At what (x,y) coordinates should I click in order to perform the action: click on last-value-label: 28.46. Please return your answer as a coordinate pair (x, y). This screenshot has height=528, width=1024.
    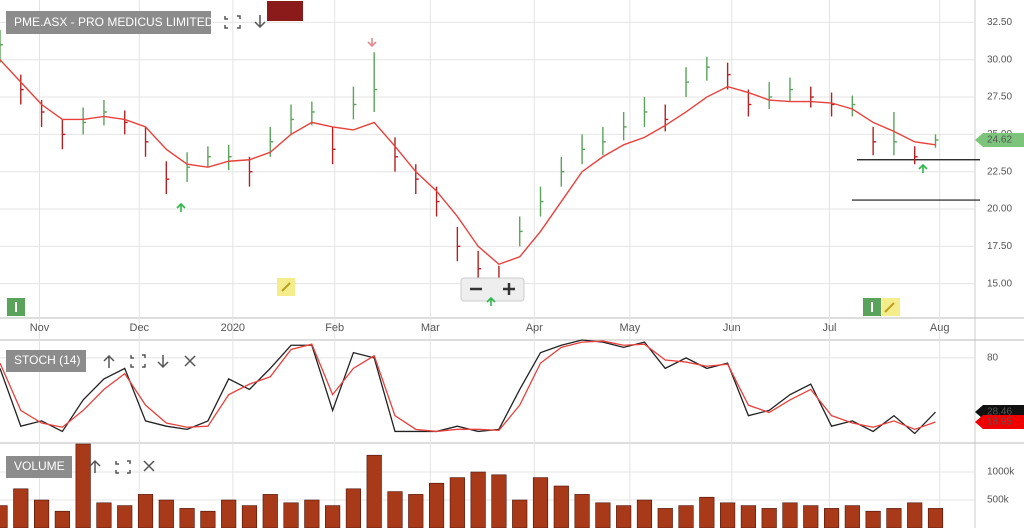
    Looking at the image, I should click on (999, 412).